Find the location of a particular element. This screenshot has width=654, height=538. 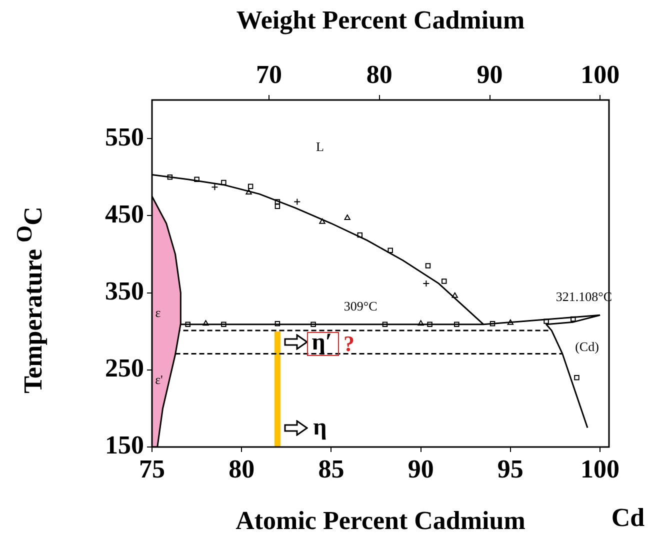

y-tick-label: 550 is located at coordinates (124, 137).